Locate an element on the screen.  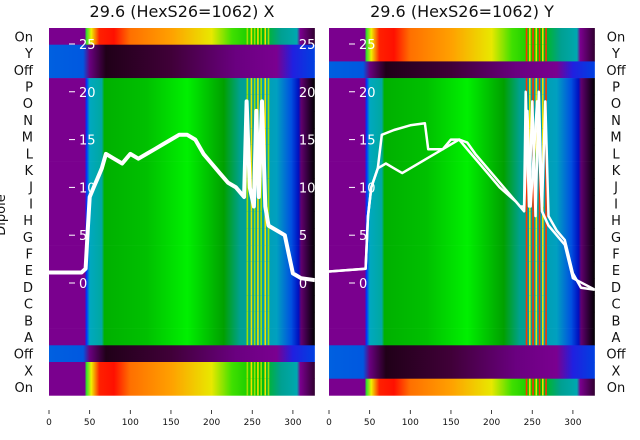
x-tick-label: 250 is located at coordinates (532, 423).